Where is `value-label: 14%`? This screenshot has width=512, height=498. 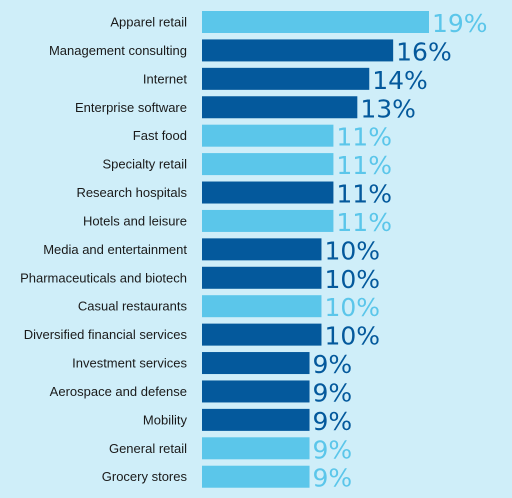
value-label: 14% is located at coordinates (400, 80).